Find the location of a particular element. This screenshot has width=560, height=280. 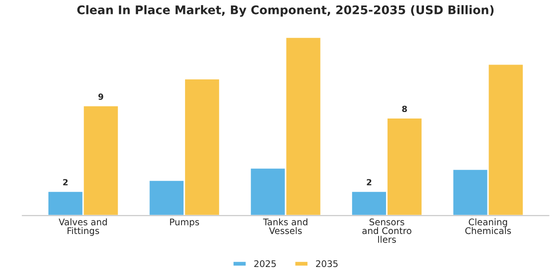

data-label: 9 is located at coordinates (101, 97).